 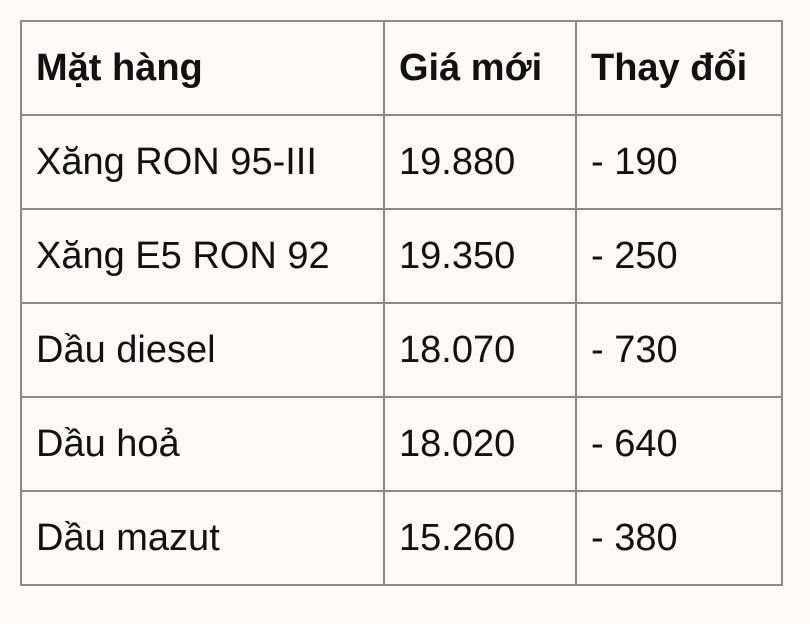 I want to click on table-header-row: Mặt hàng Giá mới Thay đổi, so click(x=401, y=68).